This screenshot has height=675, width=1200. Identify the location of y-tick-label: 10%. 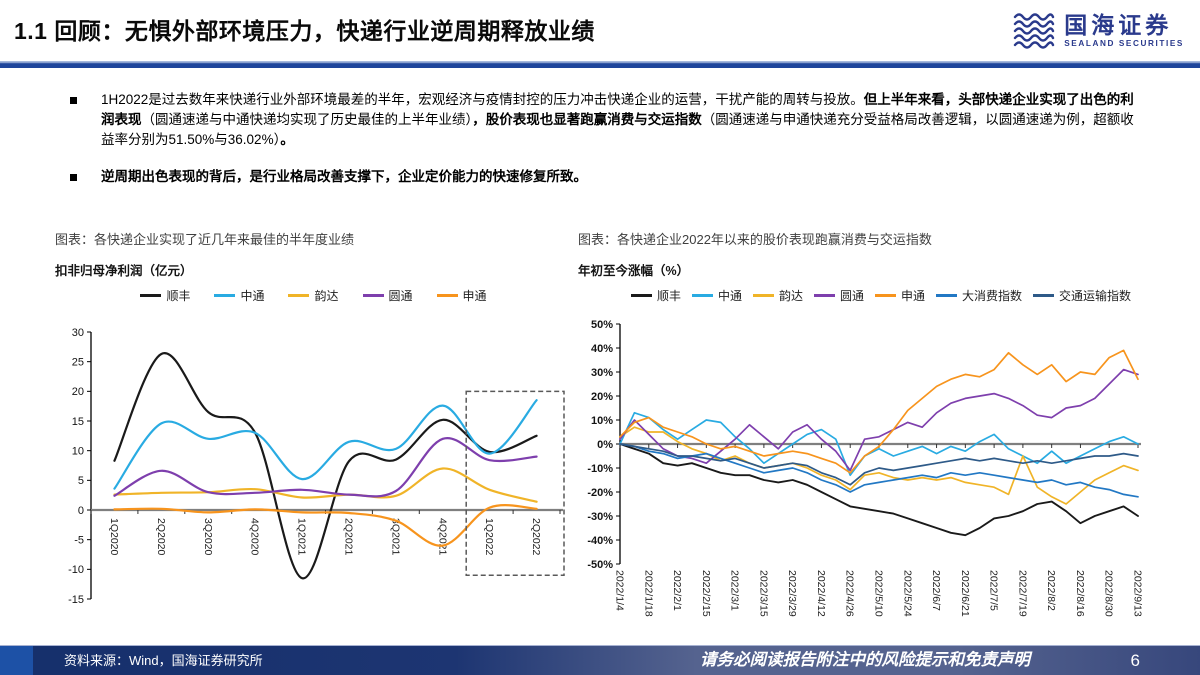
(602, 421).